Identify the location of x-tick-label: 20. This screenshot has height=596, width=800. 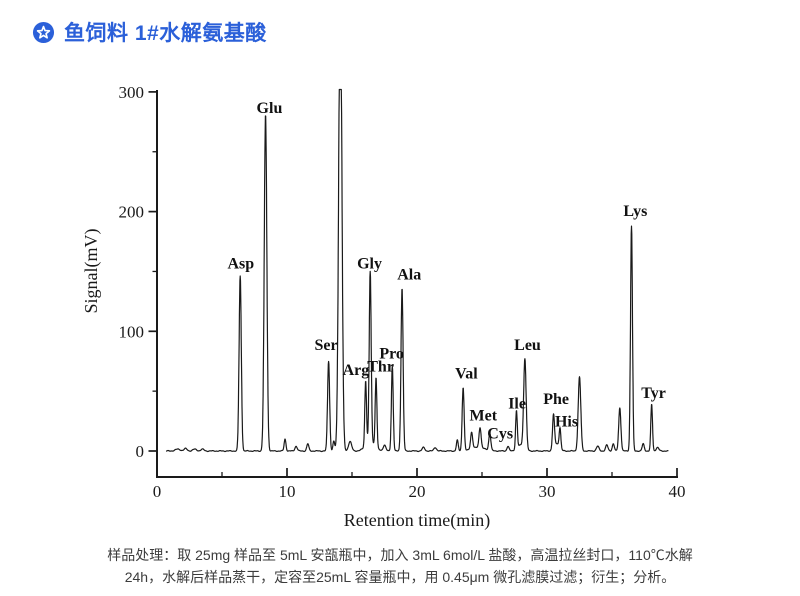
(417, 491).